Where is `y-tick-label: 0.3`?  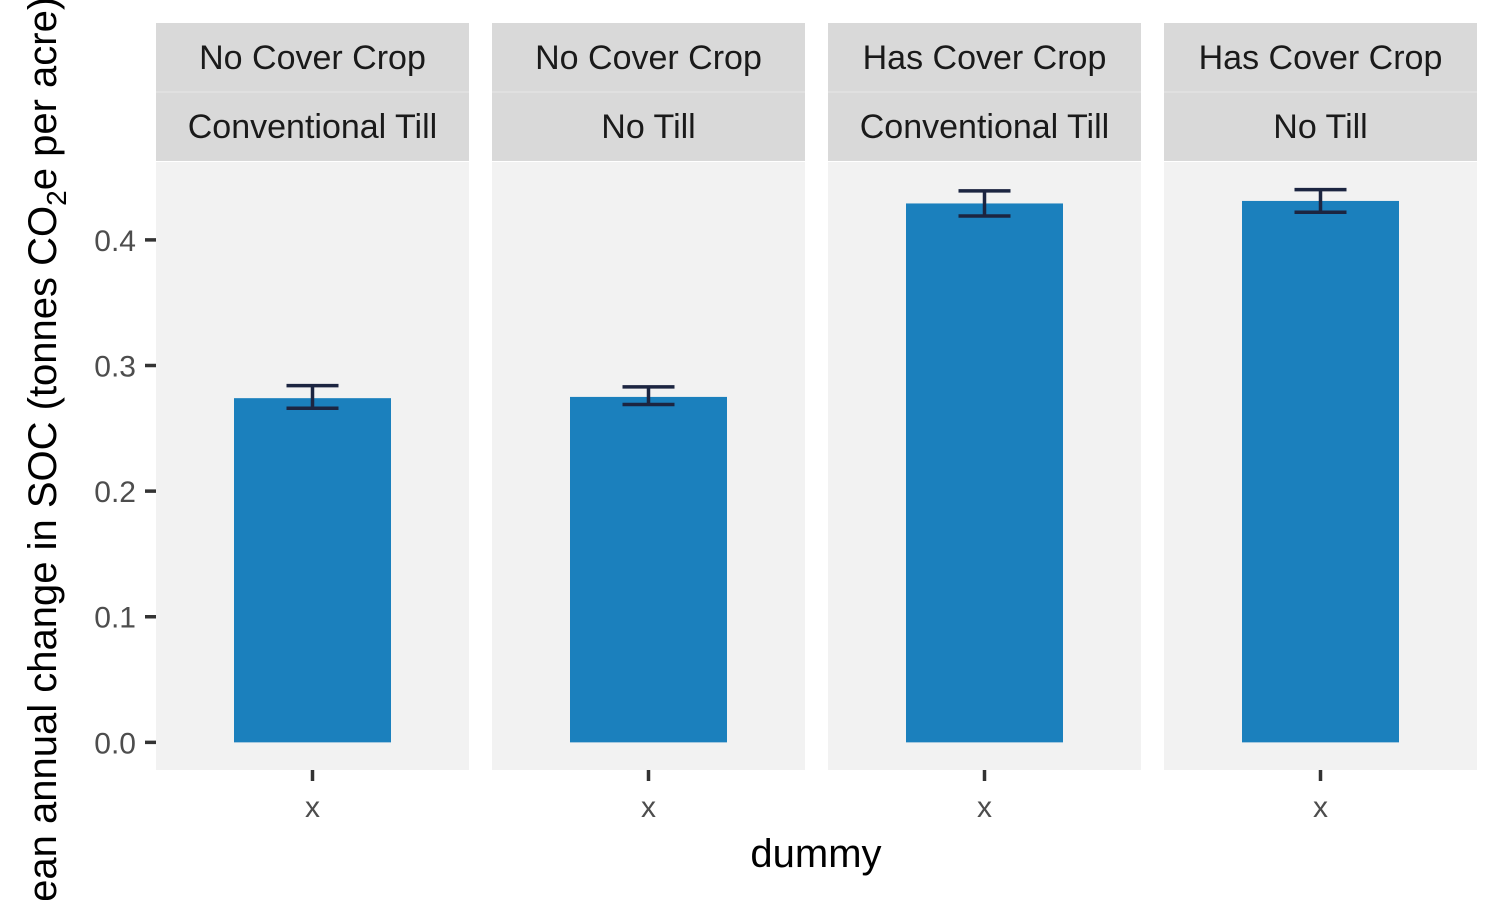 y-tick-label: 0.3 is located at coordinates (115, 367).